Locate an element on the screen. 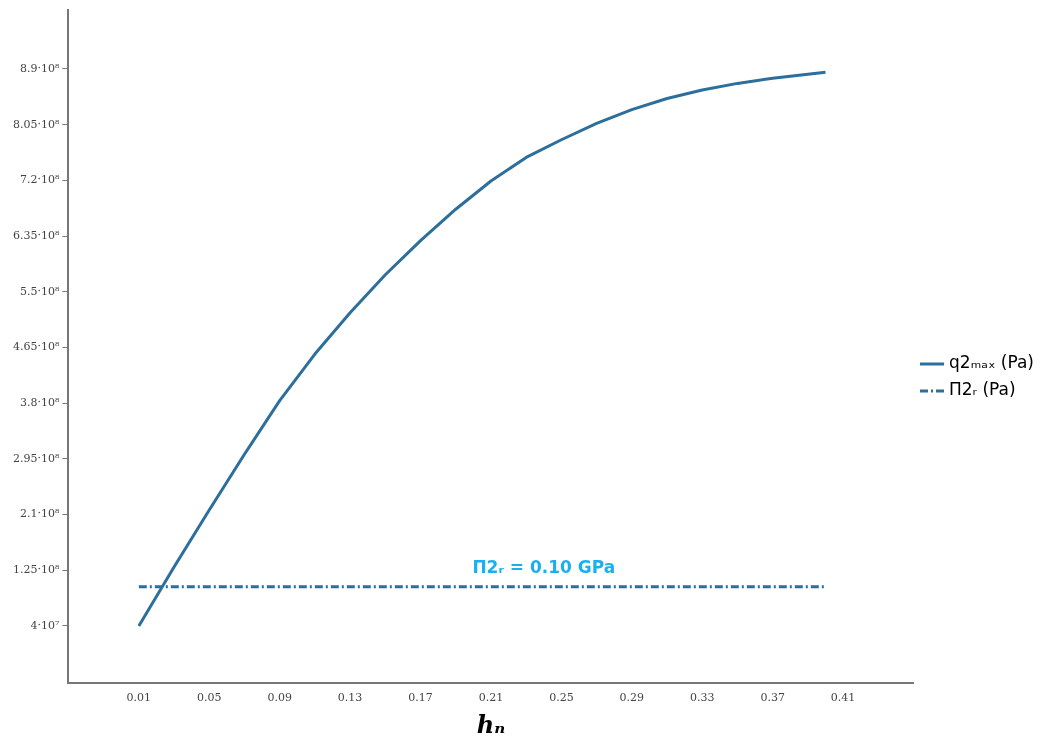 This screenshot has height=755, width=1049. y-tick-label: 2.1·10⁸ is located at coordinates (39, 514).